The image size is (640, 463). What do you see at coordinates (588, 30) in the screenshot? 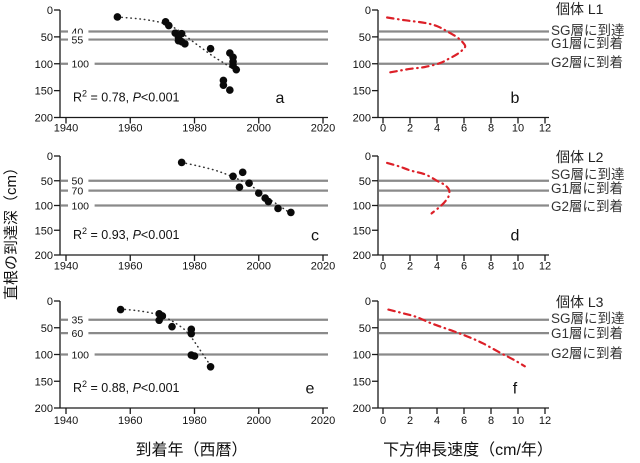
I see `layer-label-sg-row1: SG層に到達` at bounding box center [588, 30].